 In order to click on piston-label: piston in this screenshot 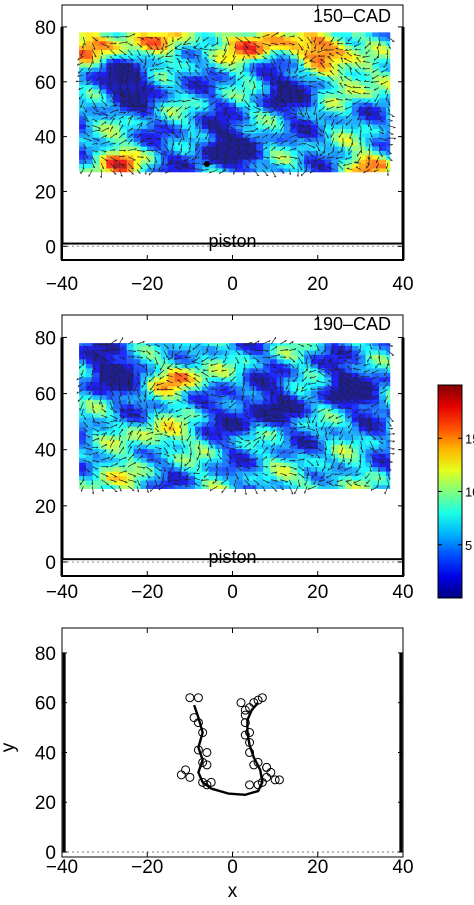, I will do `click(232, 241)`.